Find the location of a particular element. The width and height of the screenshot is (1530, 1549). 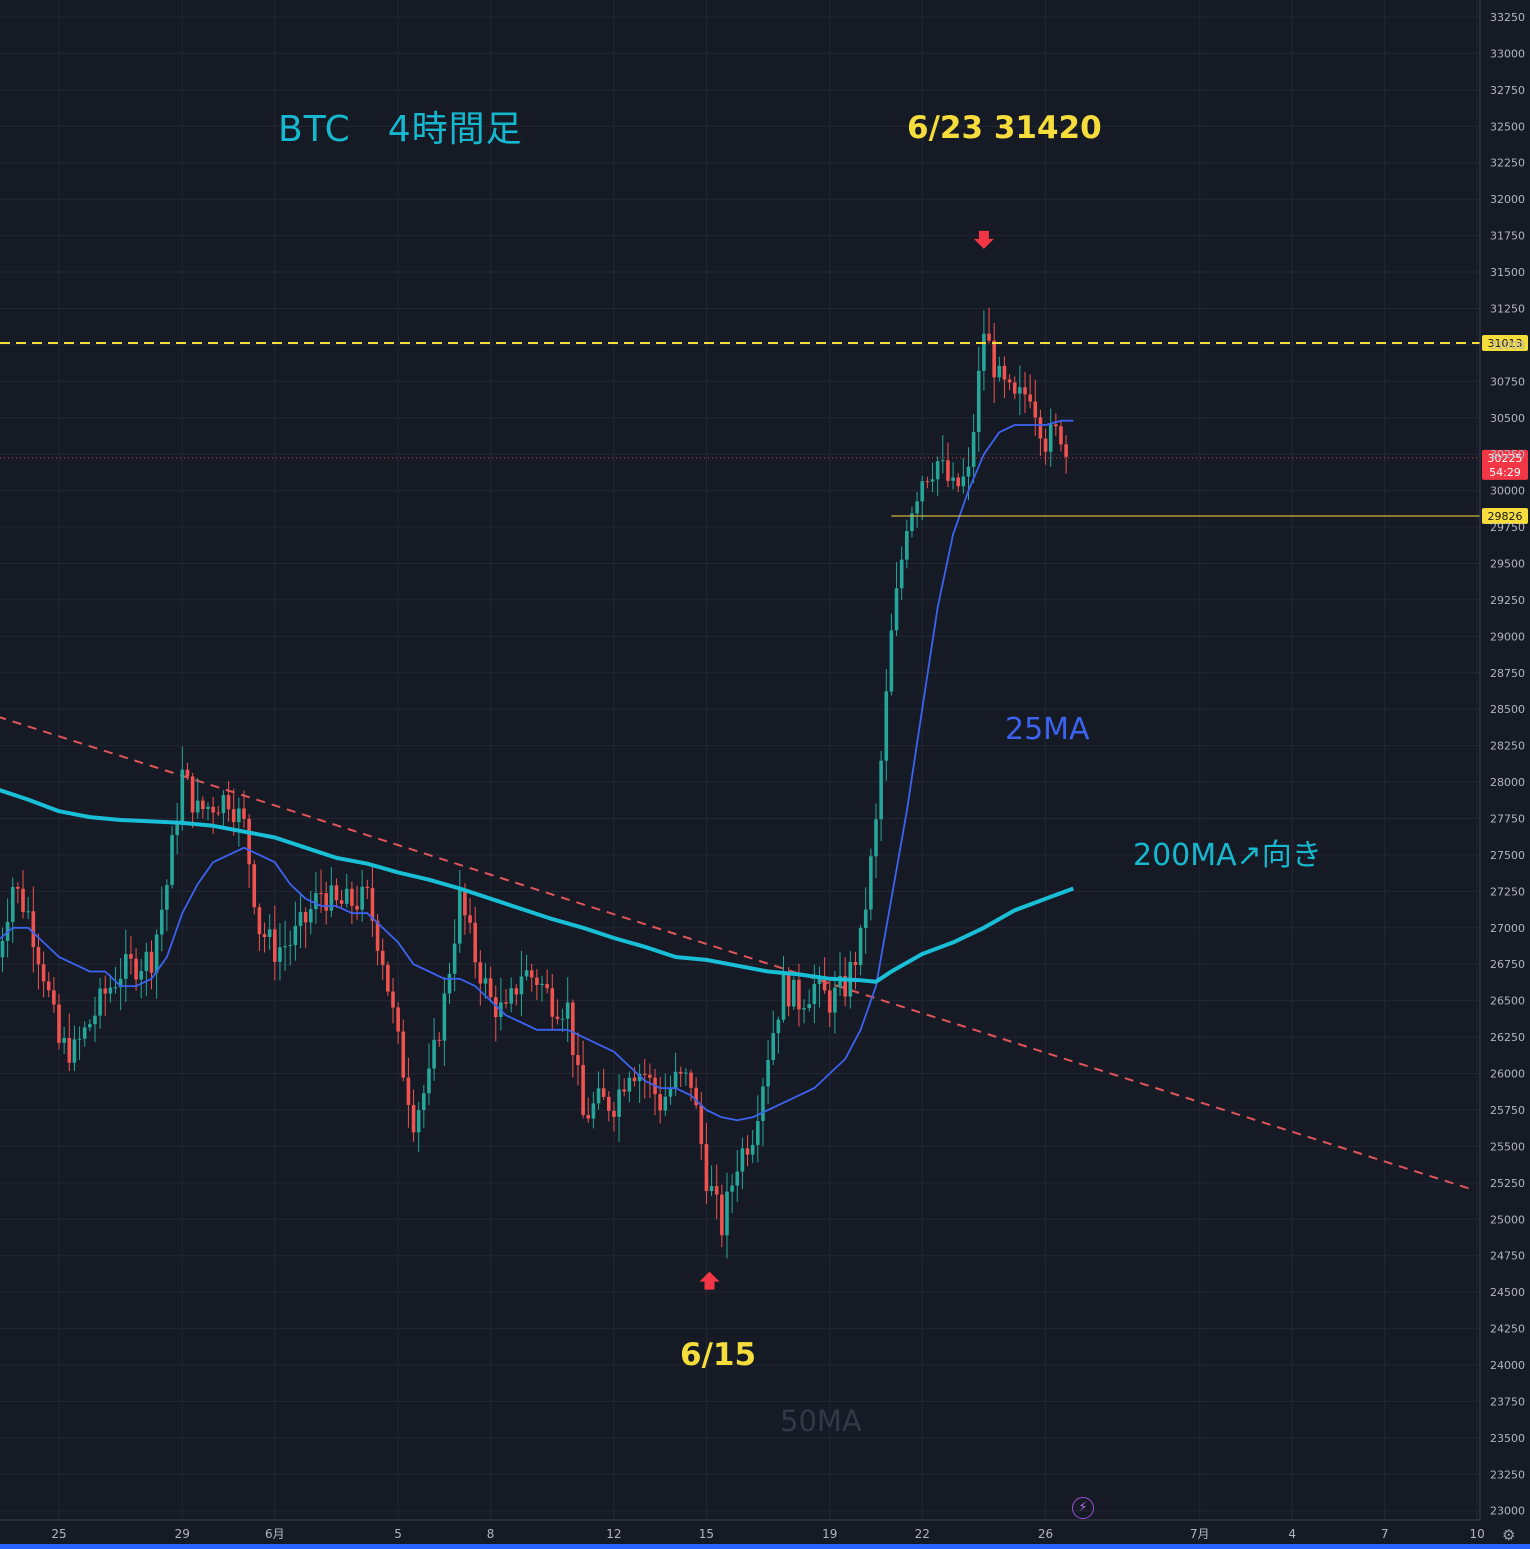

y-tick-label: 31750 is located at coordinates (1507, 236).